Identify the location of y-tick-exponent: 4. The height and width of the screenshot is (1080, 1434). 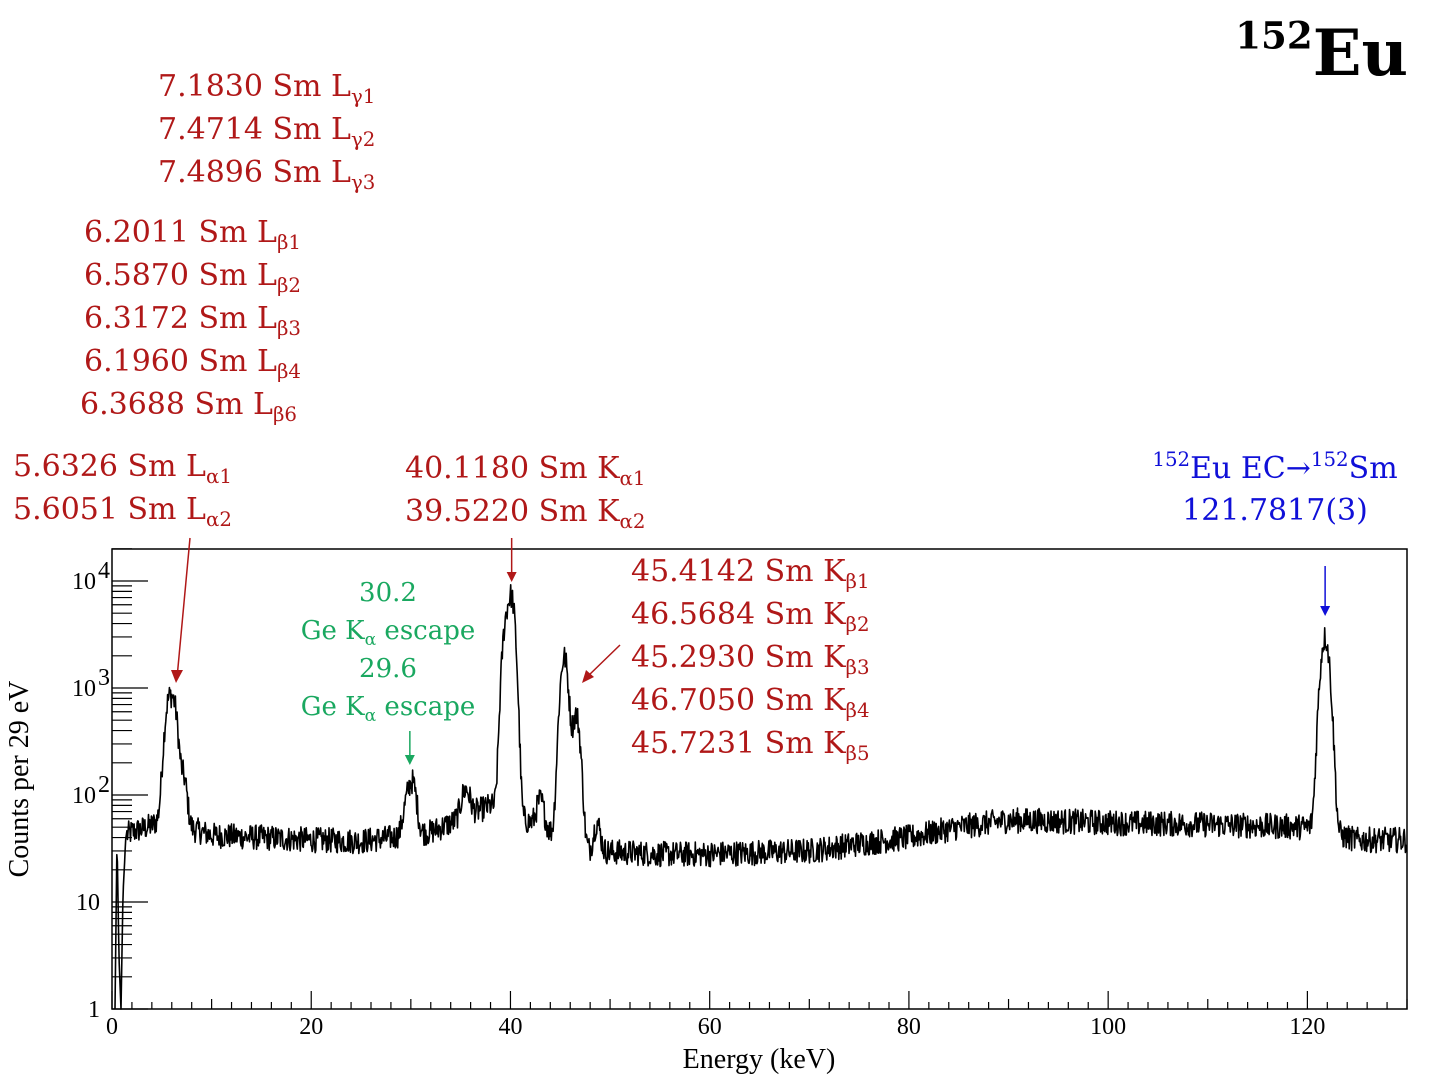
(104, 571).